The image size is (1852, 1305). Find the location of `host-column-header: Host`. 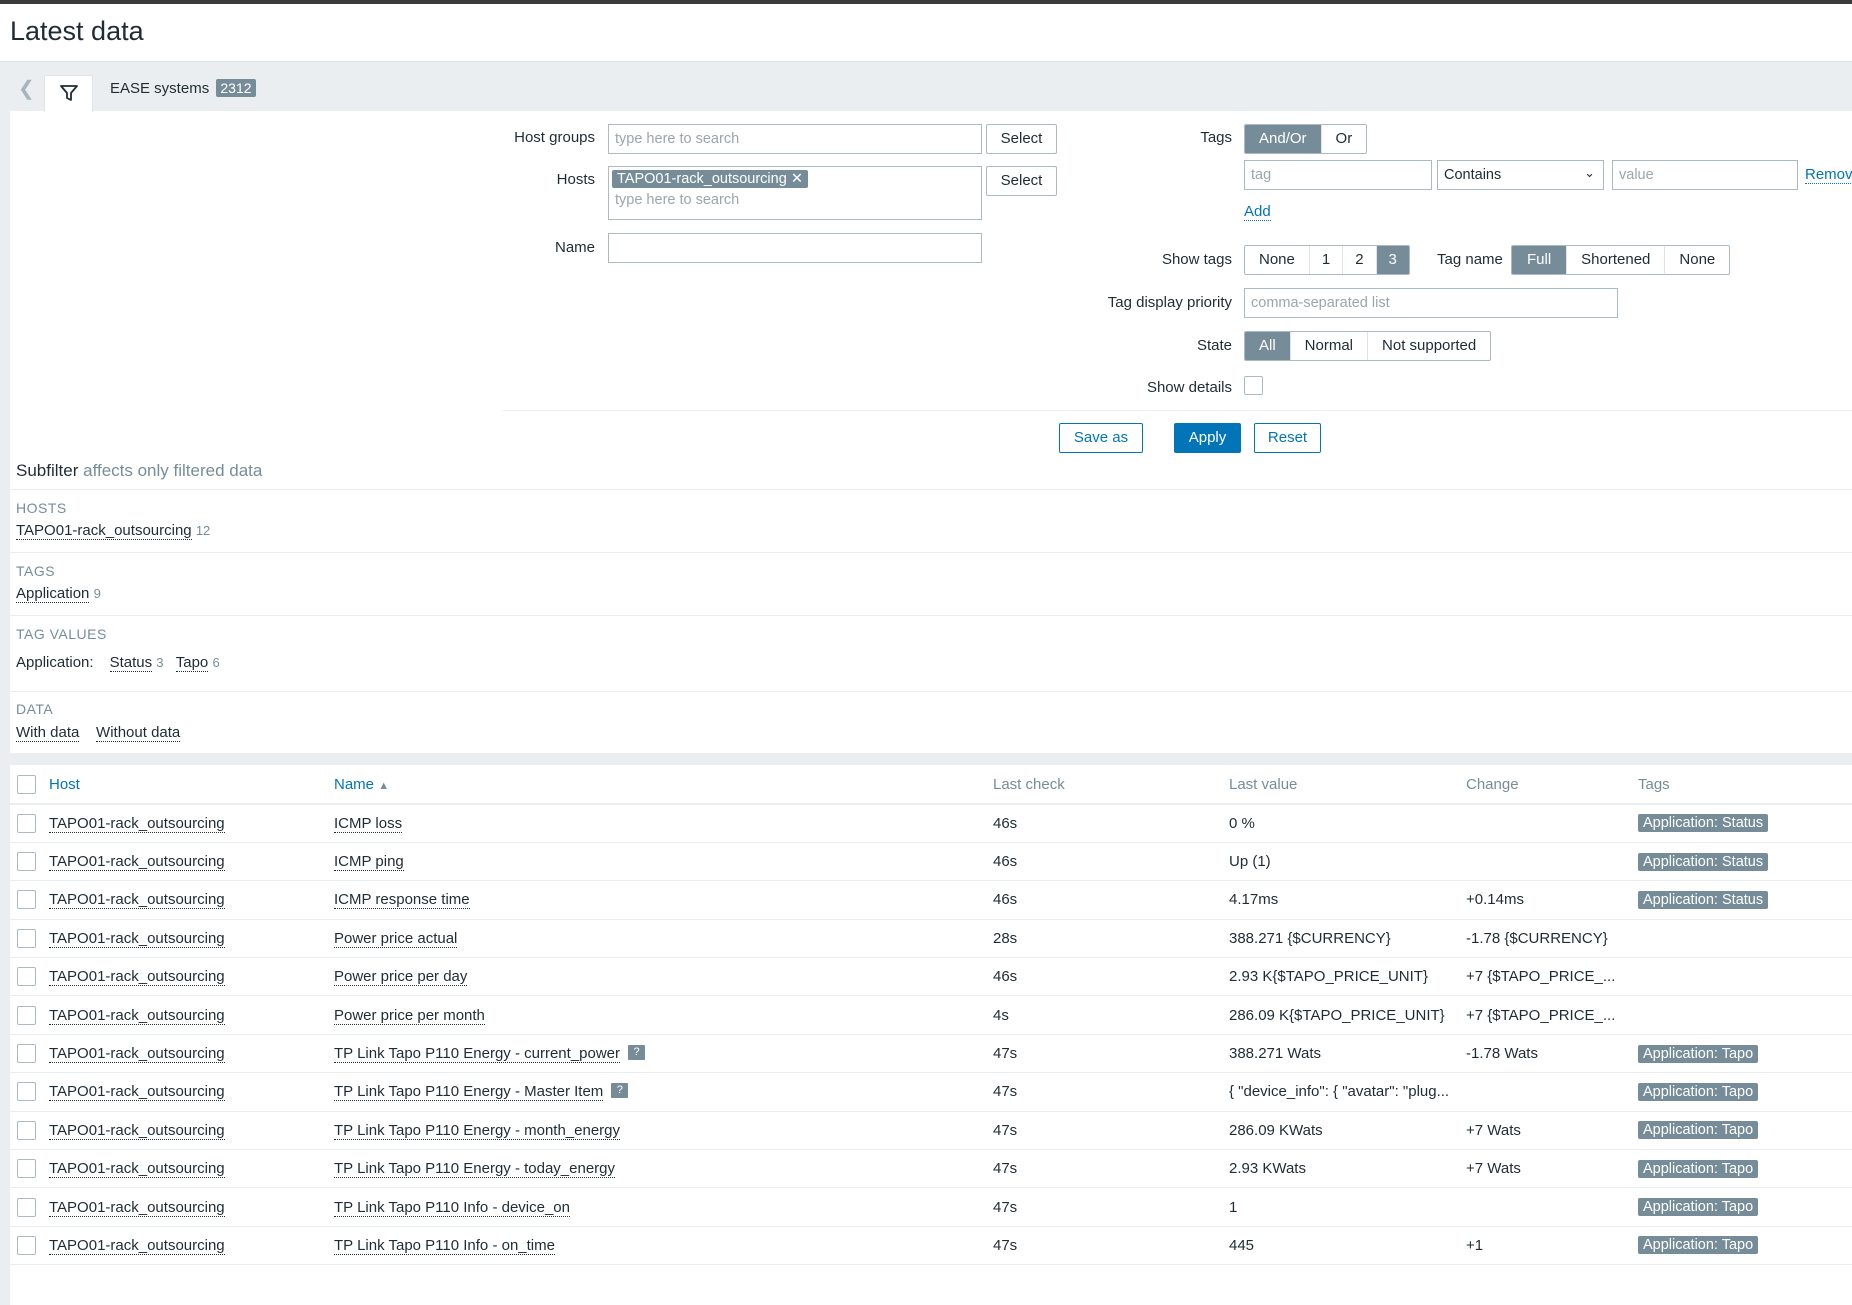

host-column-header: Host is located at coordinates (191, 785).